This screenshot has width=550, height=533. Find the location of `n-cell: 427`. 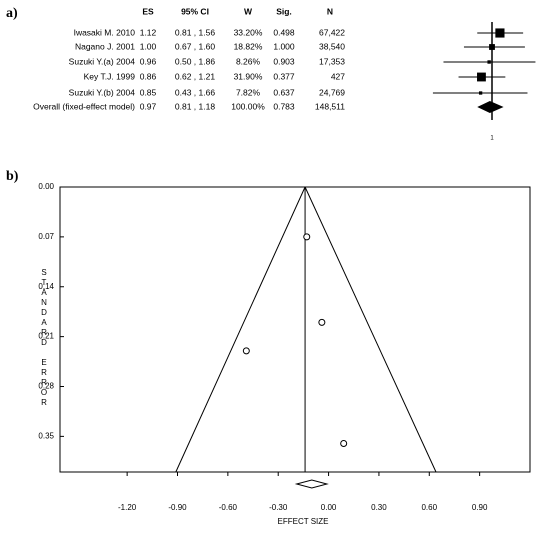

n-cell: 427 is located at coordinates (338, 76).